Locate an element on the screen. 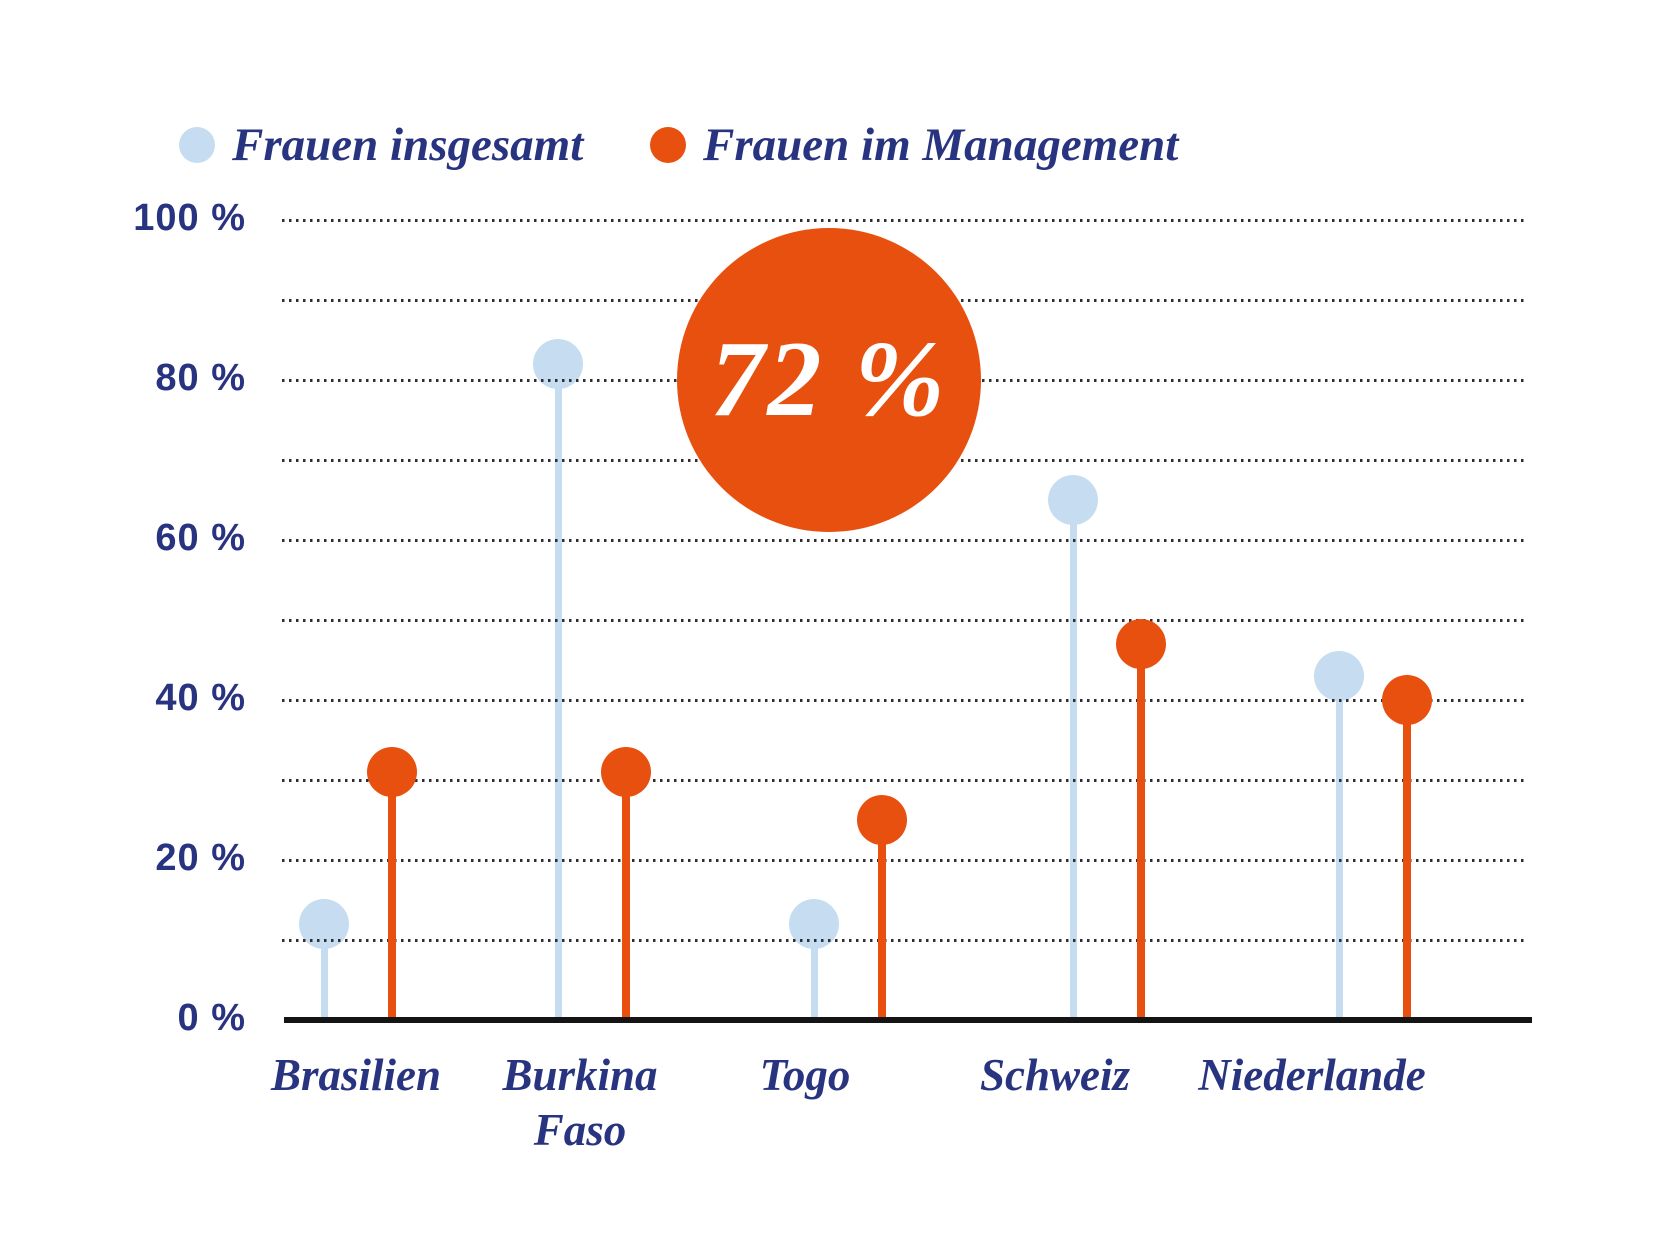  legend-label-women-management: Frauen im Management is located at coordinates (941, 145).